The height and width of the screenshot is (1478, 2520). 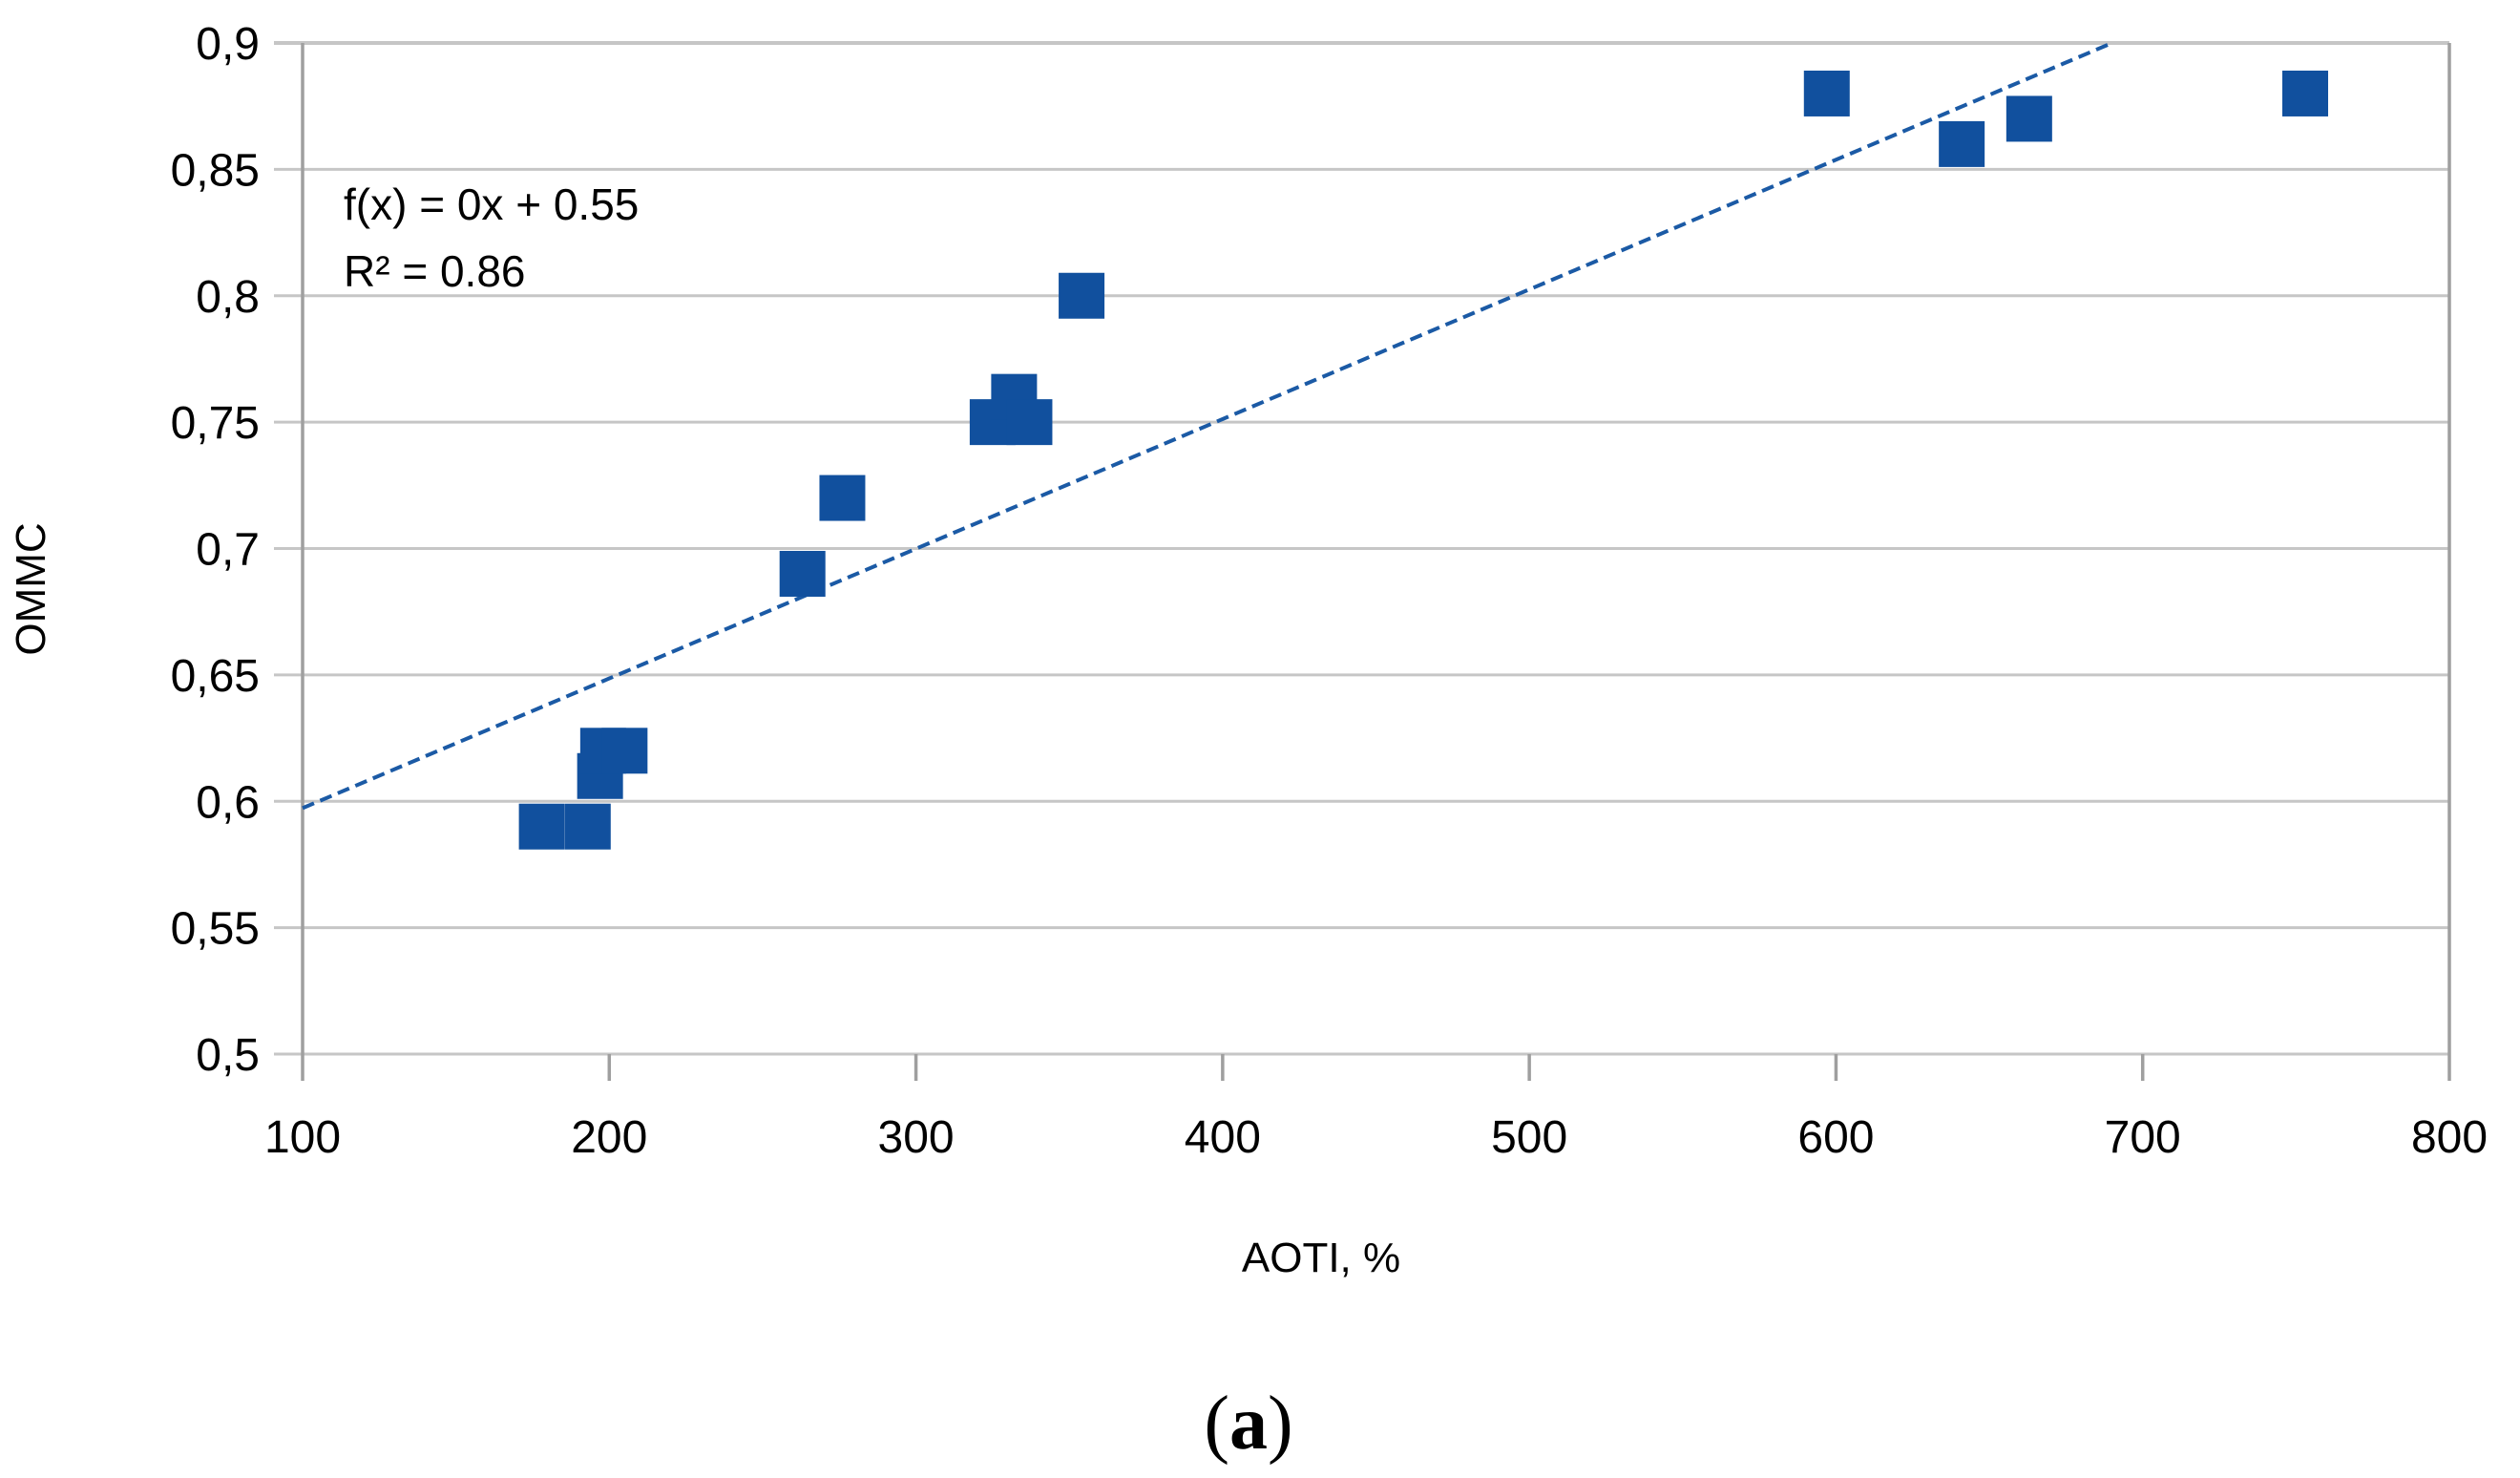 What do you see at coordinates (2143, 1137) in the screenshot?
I see `x-tick-label: 700` at bounding box center [2143, 1137].